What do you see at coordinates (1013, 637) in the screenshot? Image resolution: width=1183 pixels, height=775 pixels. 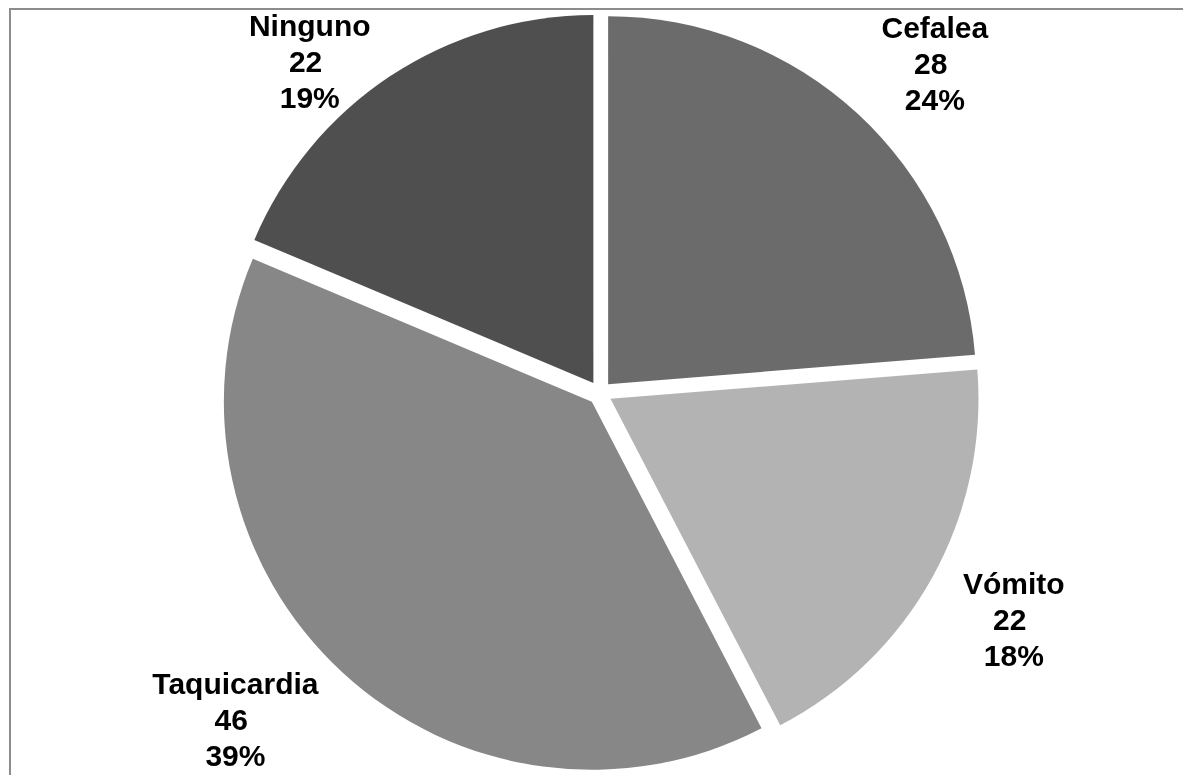 I see `data-label: 22 18%` at bounding box center [1013, 637].